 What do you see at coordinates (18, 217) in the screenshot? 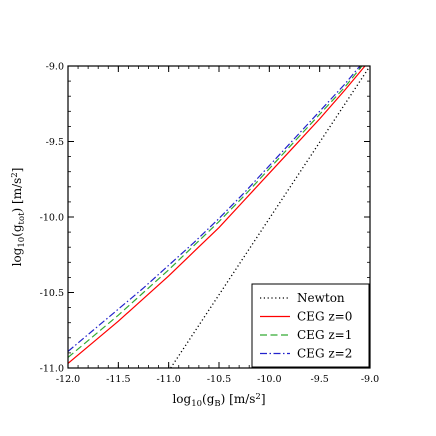
I see `y-axis-label: log10(gtot) [m/s2]` at bounding box center [18, 217].